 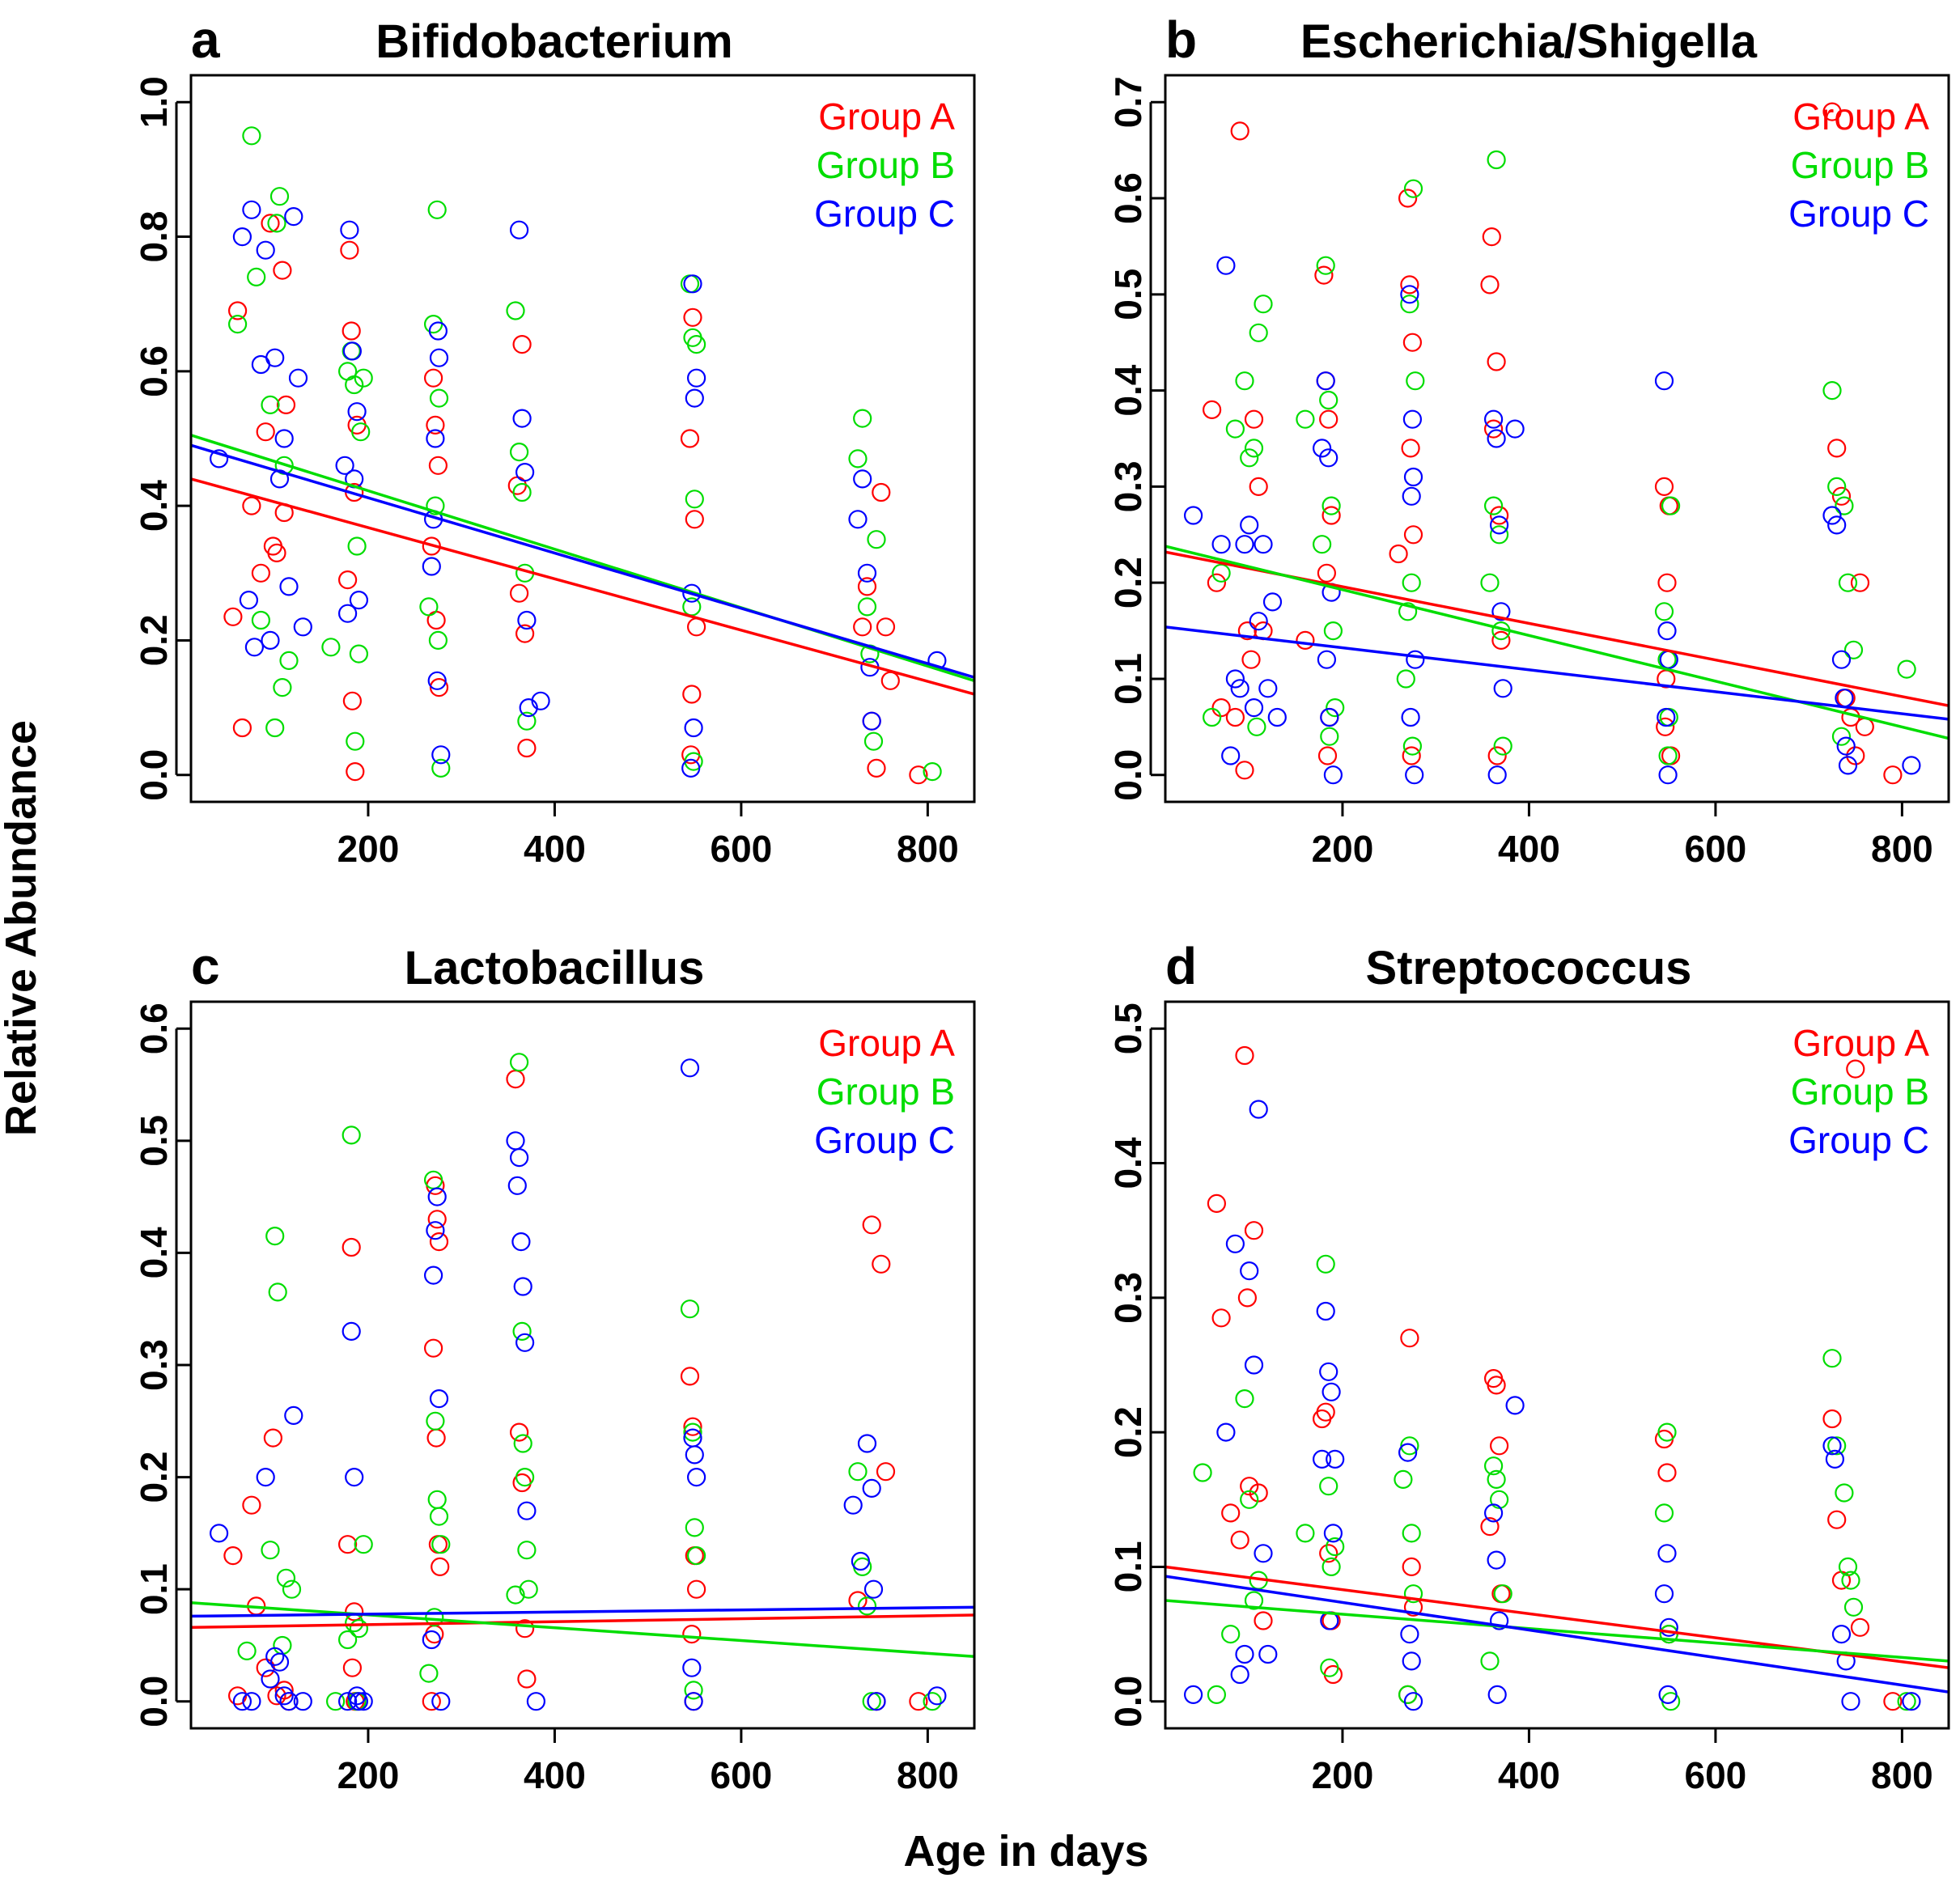 What do you see at coordinates (928, 849) in the screenshot?
I see `x-tick-label: 800` at bounding box center [928, 849].